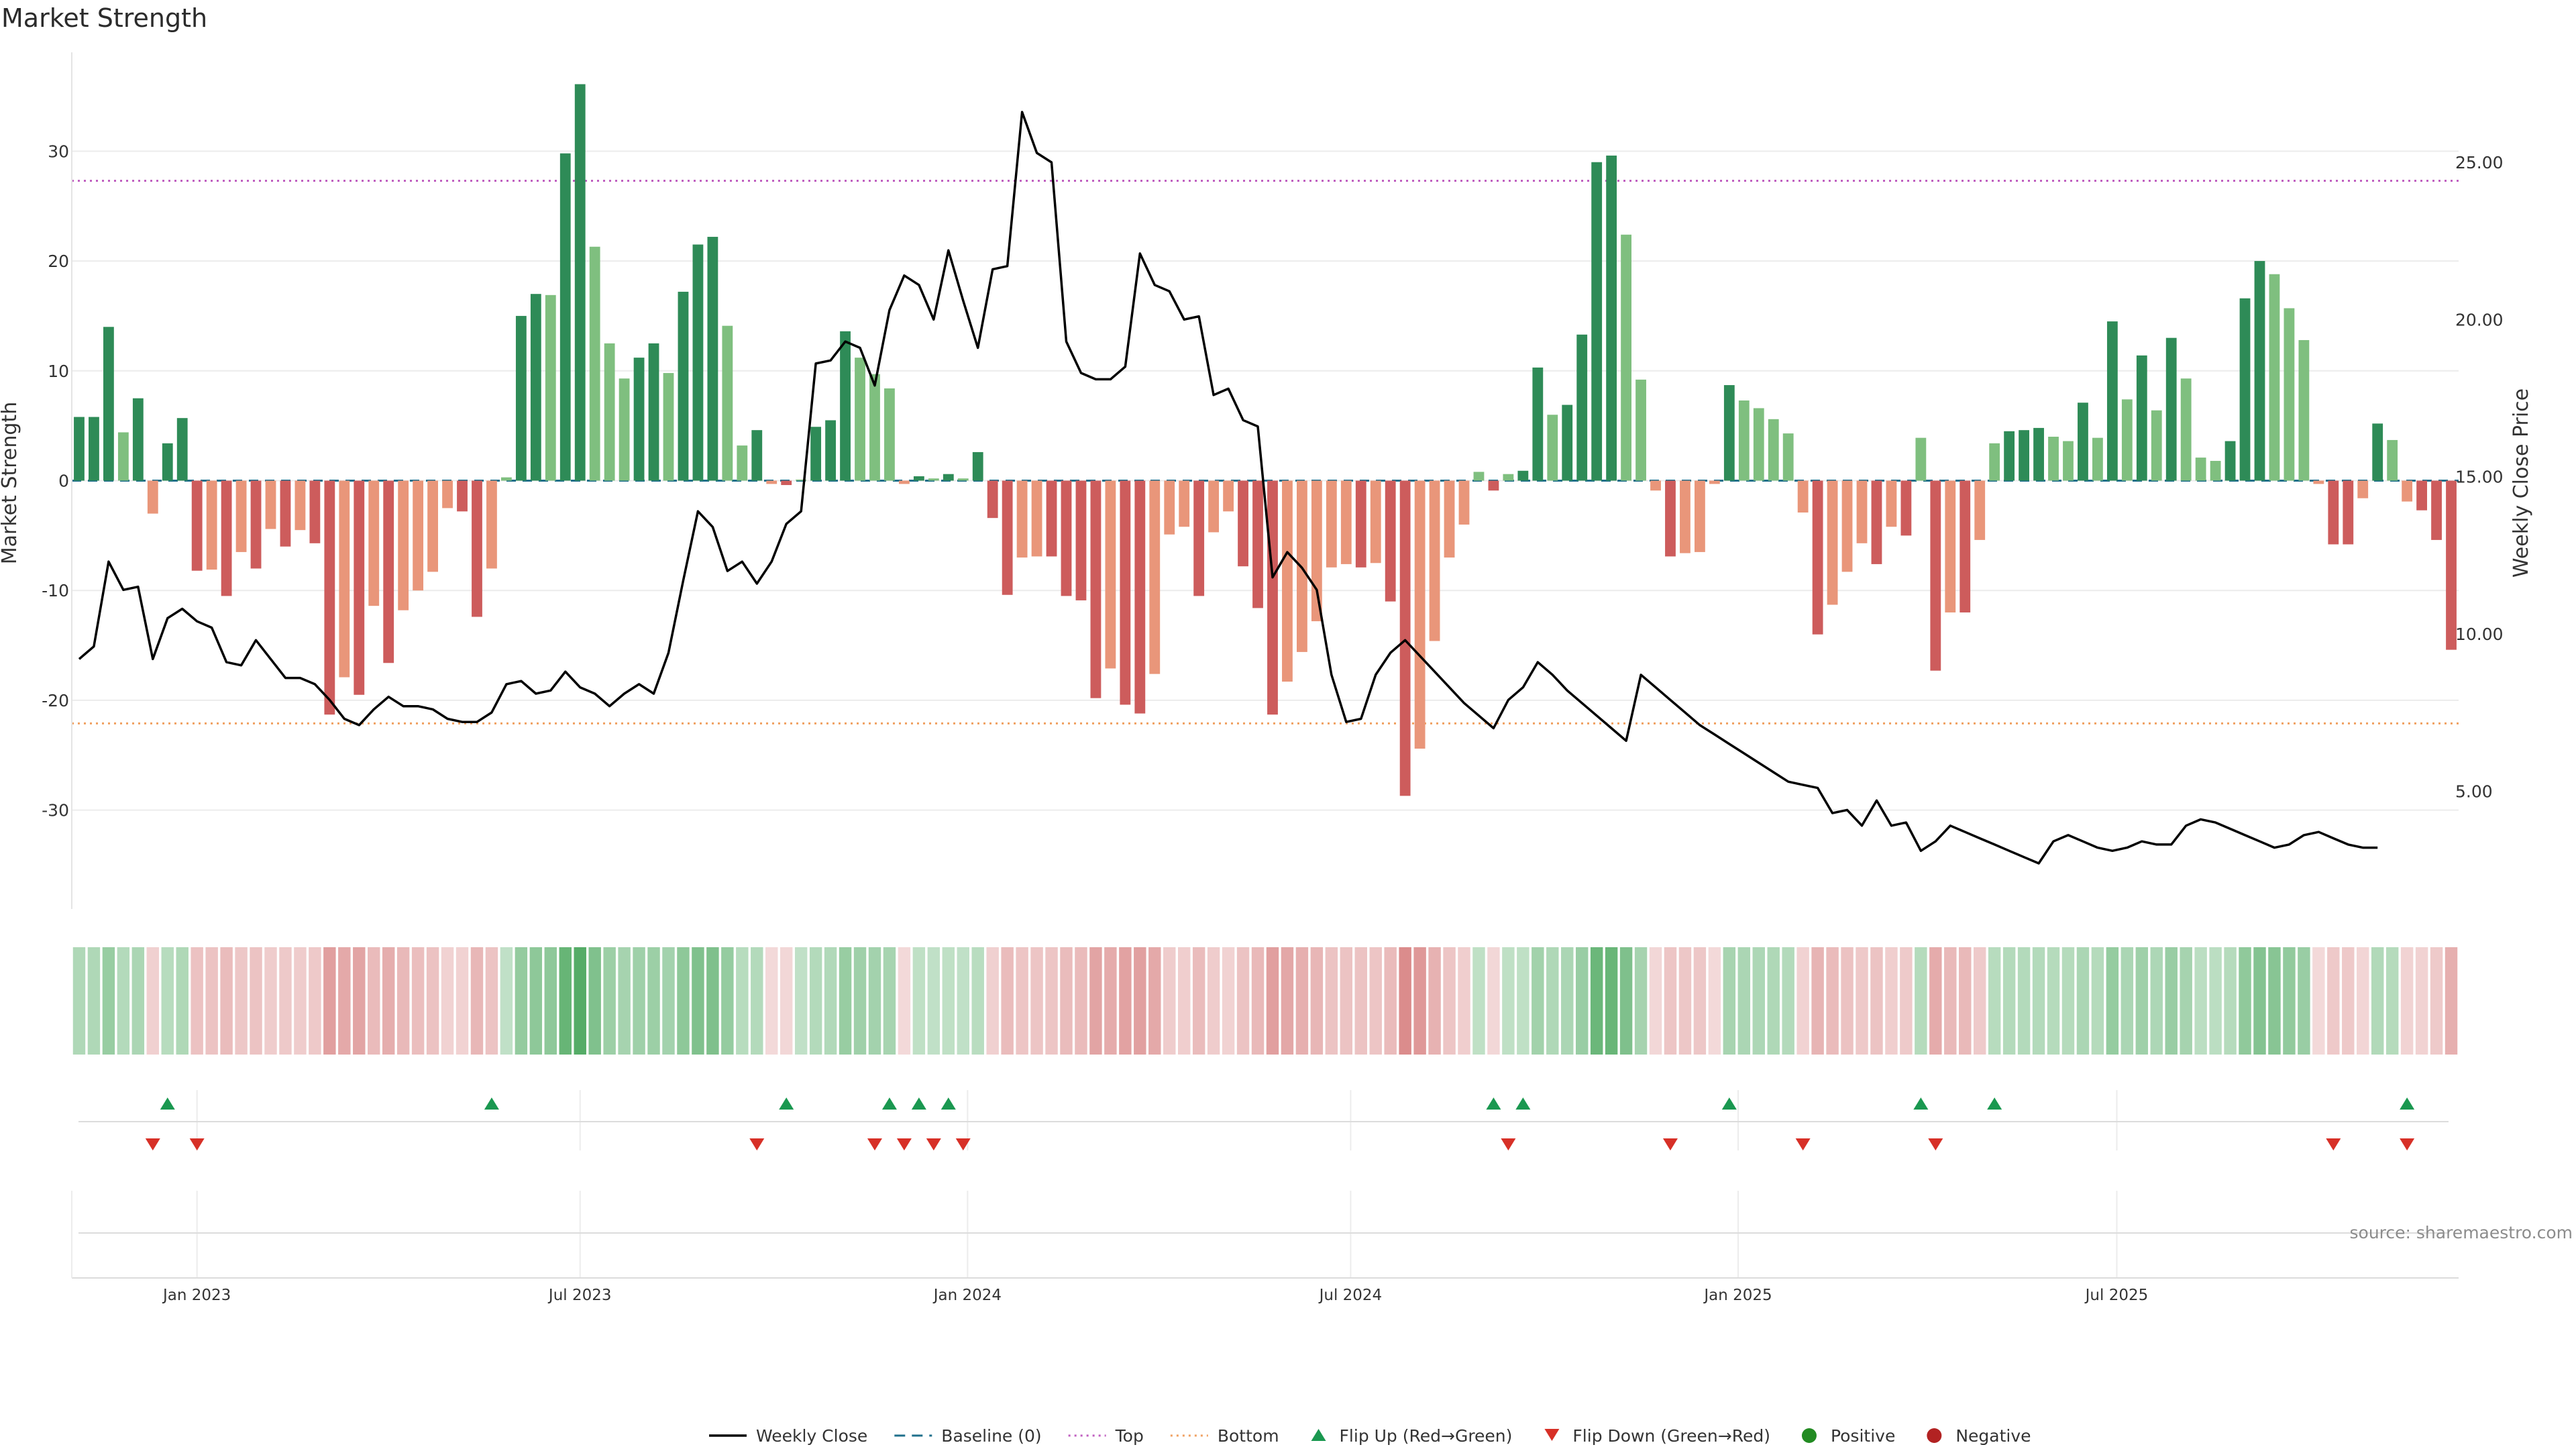 The image size is (2576, 1449). Describe the element at coordinates (933, 1144) in the screenshot. I see `flip-down-marker` at that location.